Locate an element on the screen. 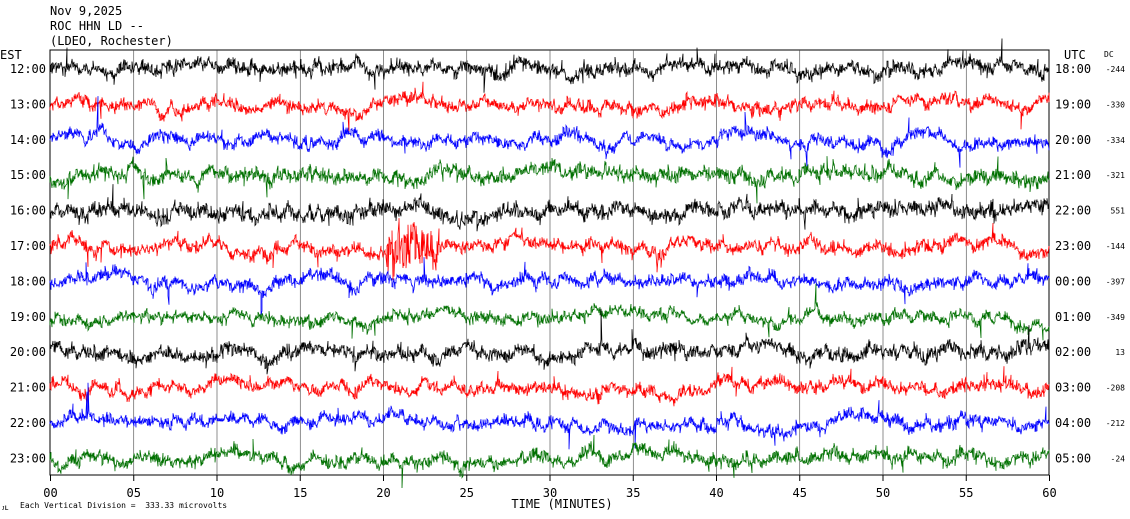 Image resolution: width=1130 pixels, height=519 pixels. est-hour-label: 22:00 is located at coordinates (28, 423).